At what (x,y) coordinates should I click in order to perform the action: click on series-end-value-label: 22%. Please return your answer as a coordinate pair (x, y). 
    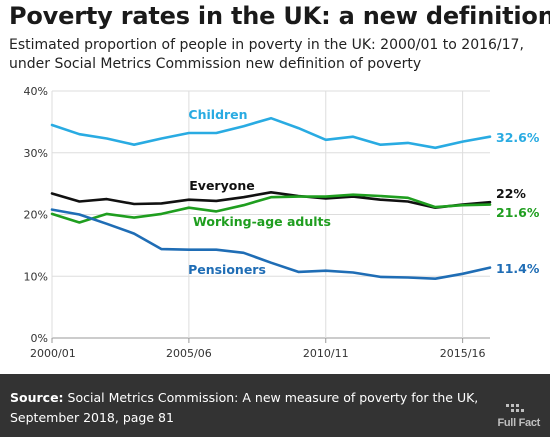
    Looking at the image, I should click on (511, 193).